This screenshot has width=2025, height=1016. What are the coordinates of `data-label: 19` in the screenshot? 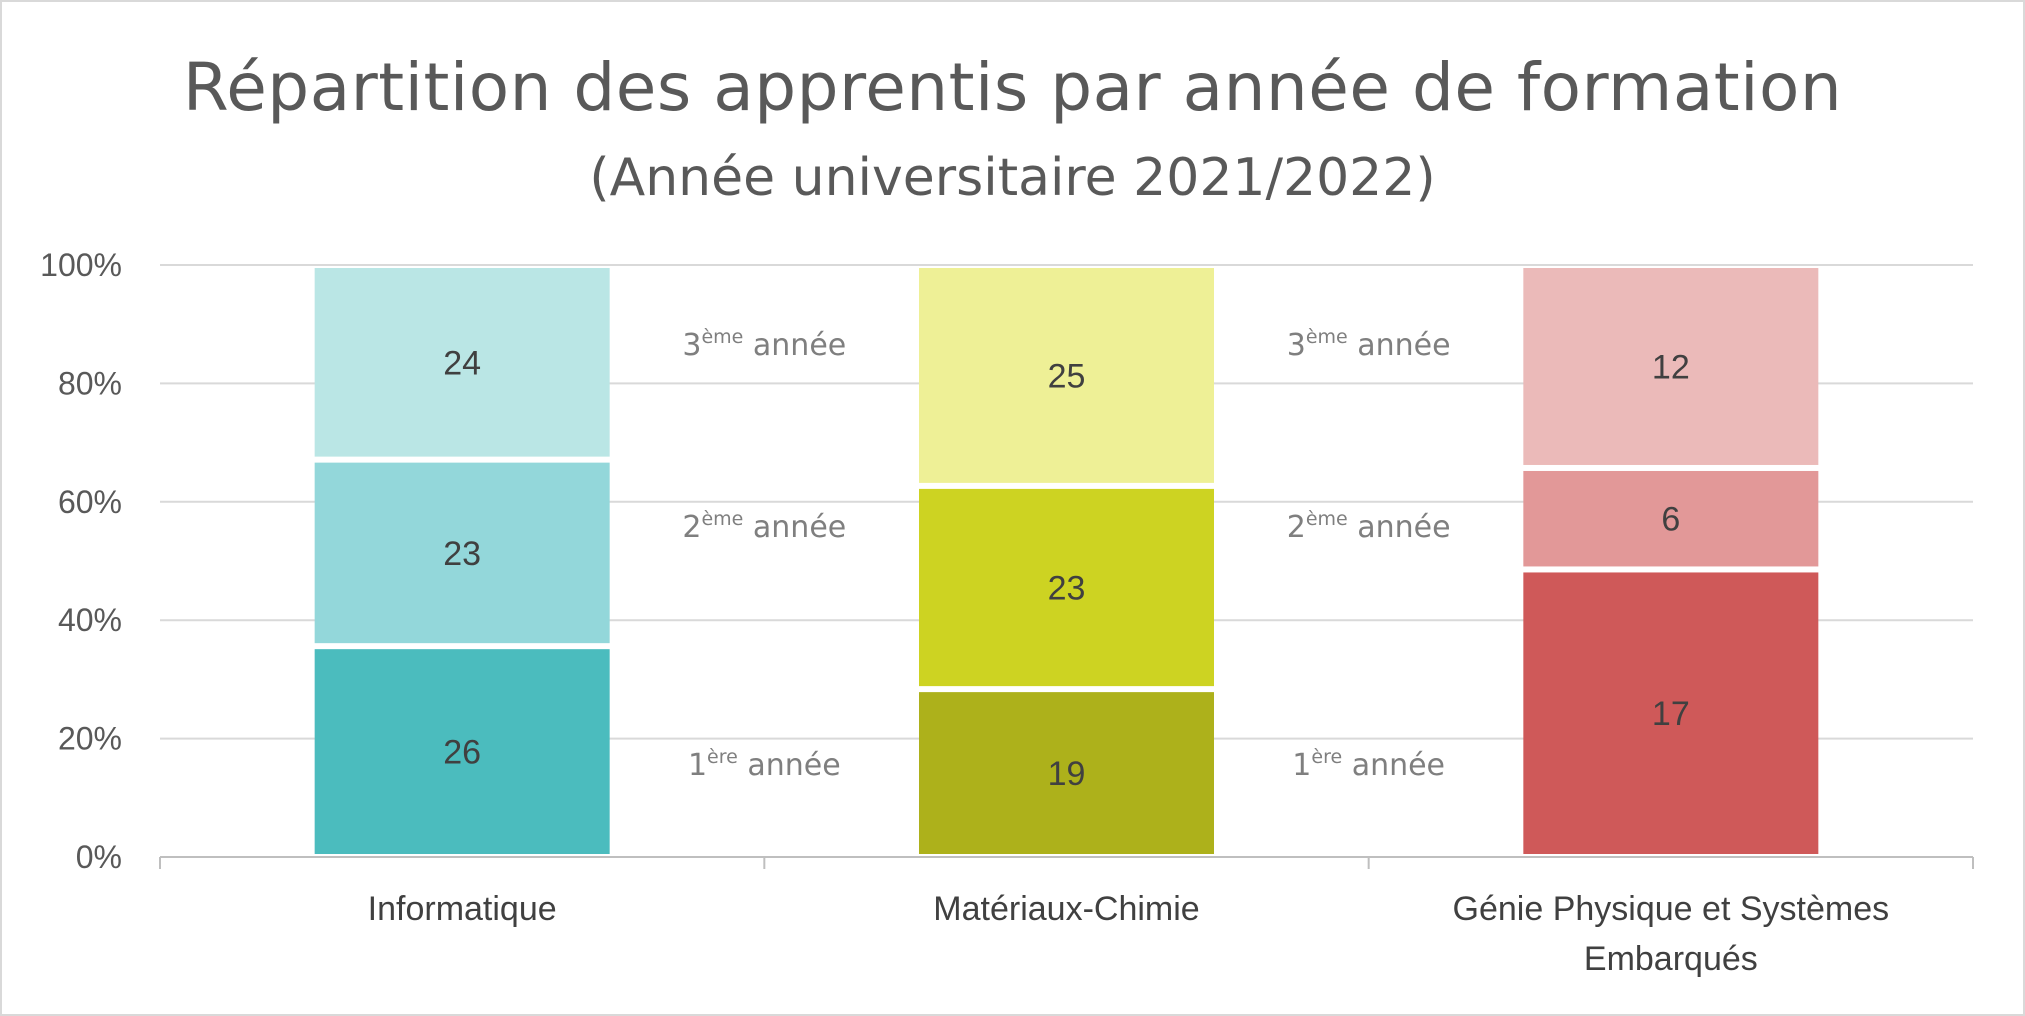 It's located at (1067, 774).